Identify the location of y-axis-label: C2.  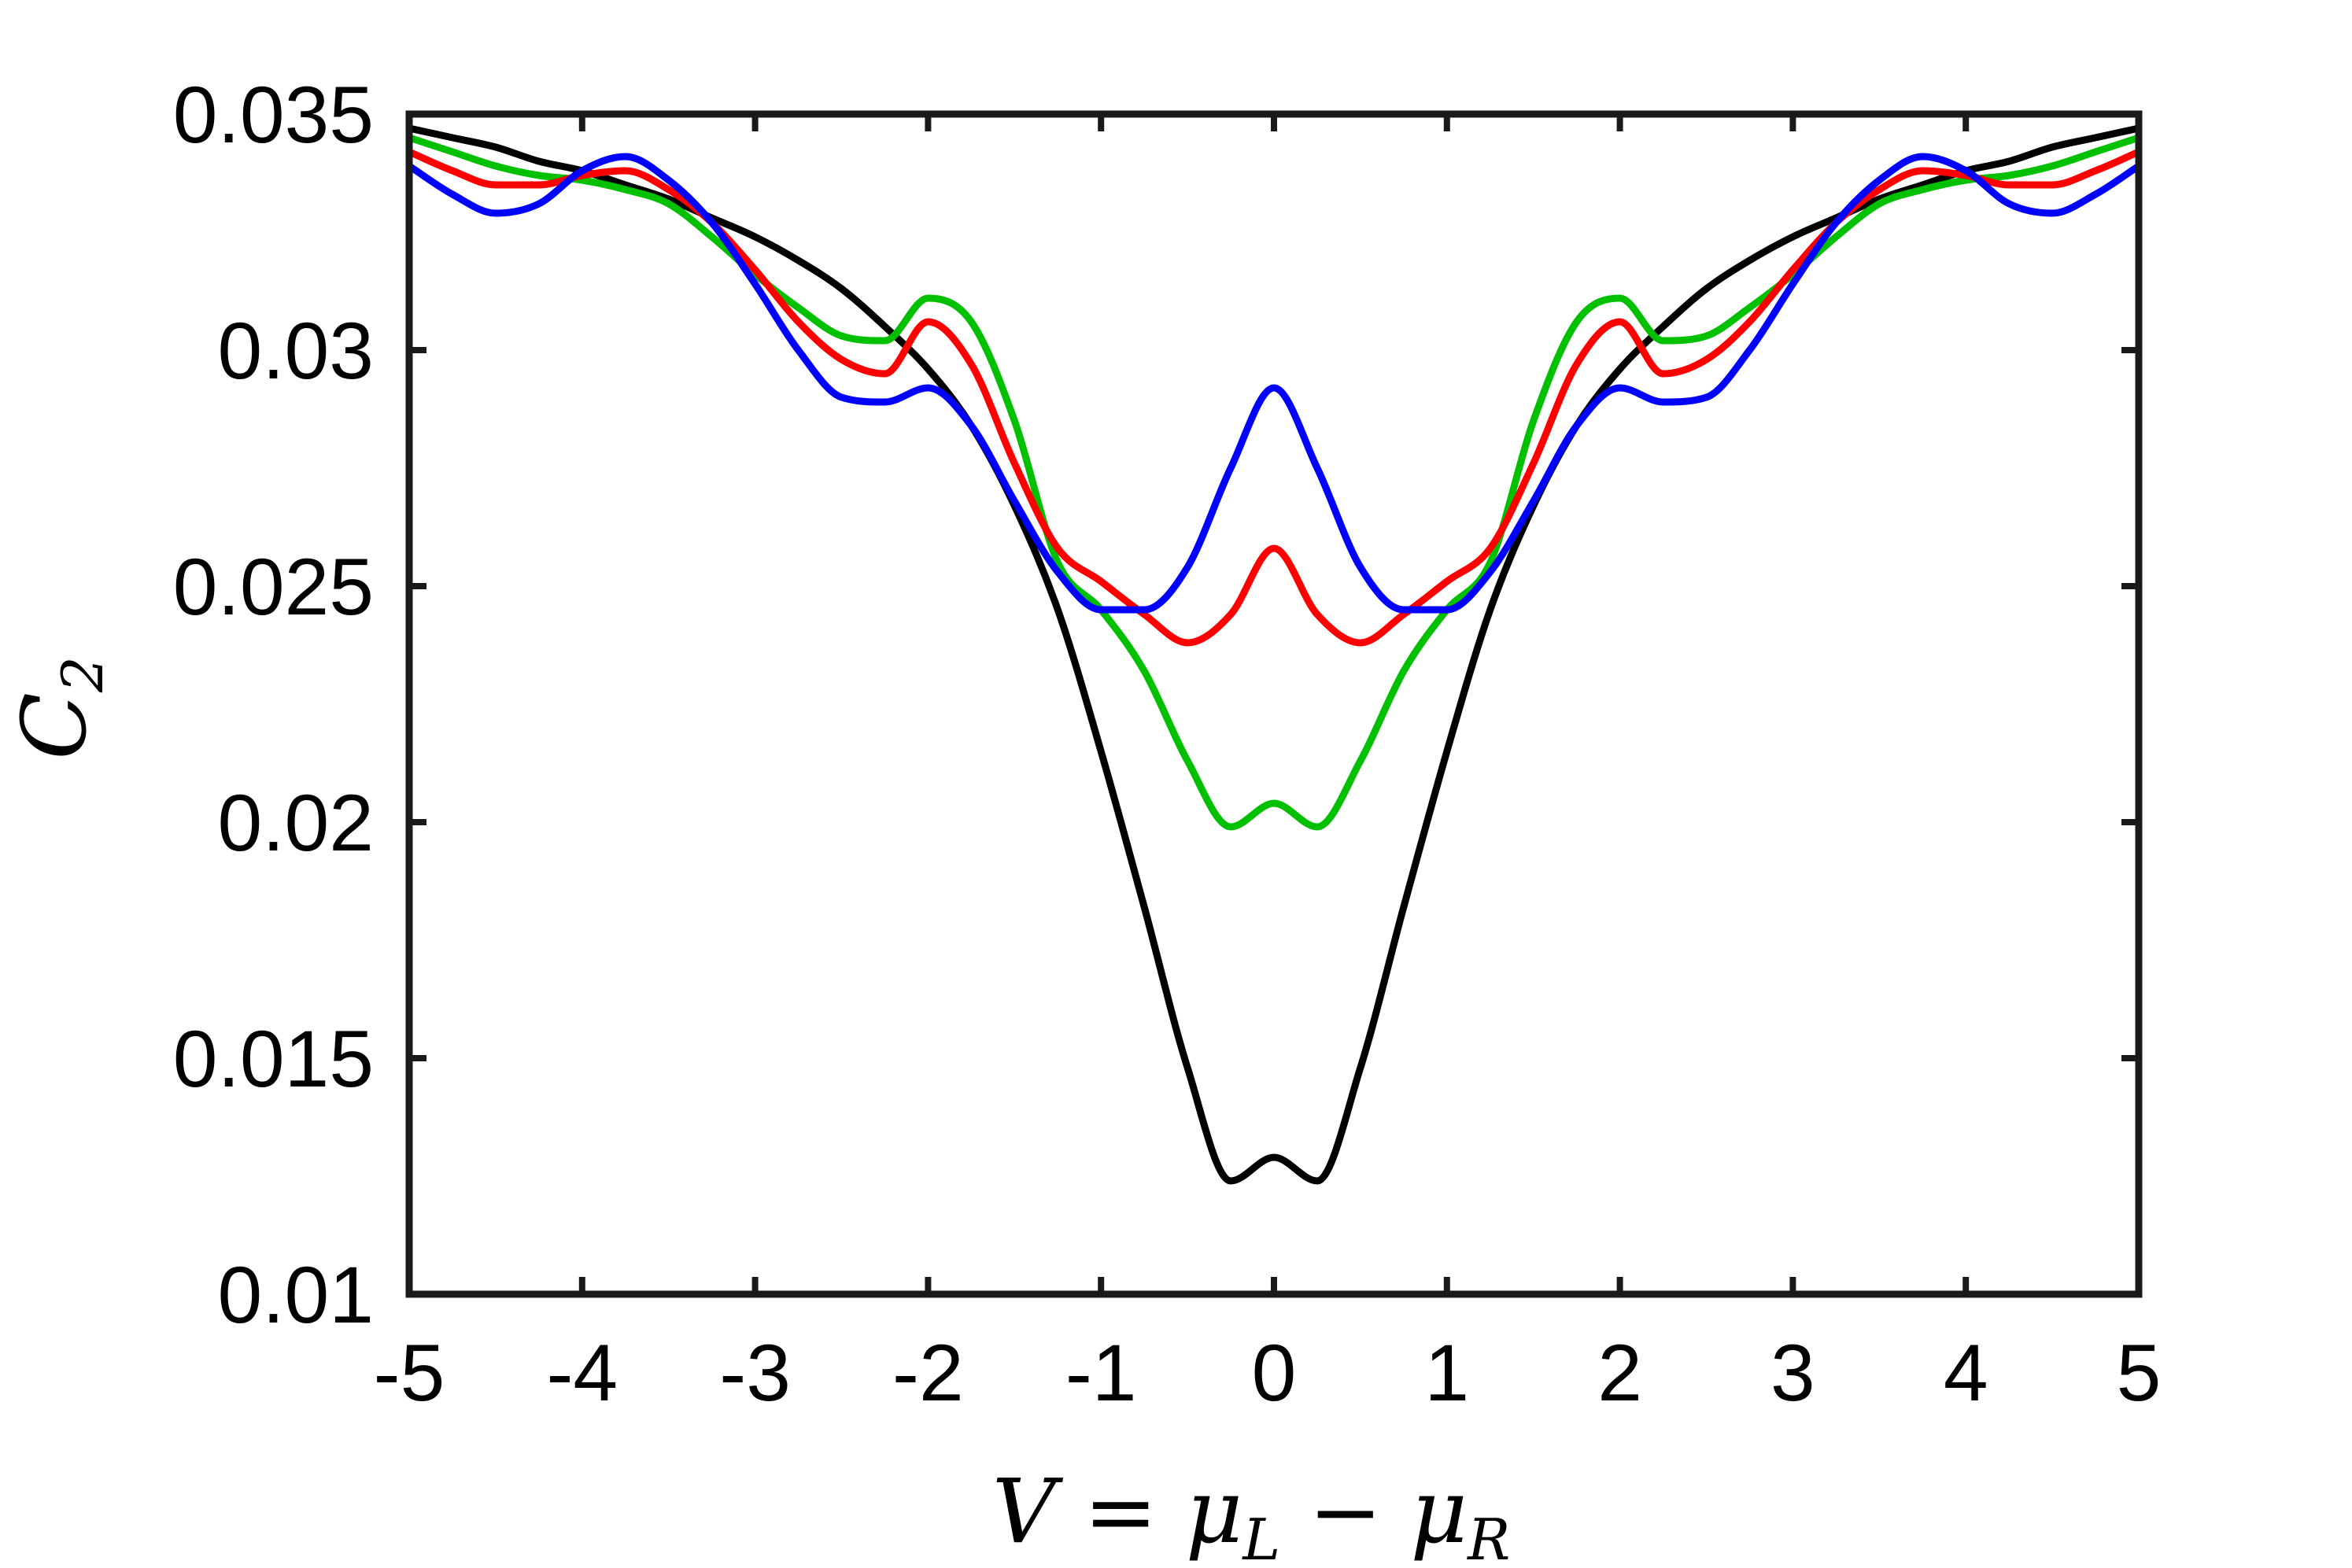
(60, 708).